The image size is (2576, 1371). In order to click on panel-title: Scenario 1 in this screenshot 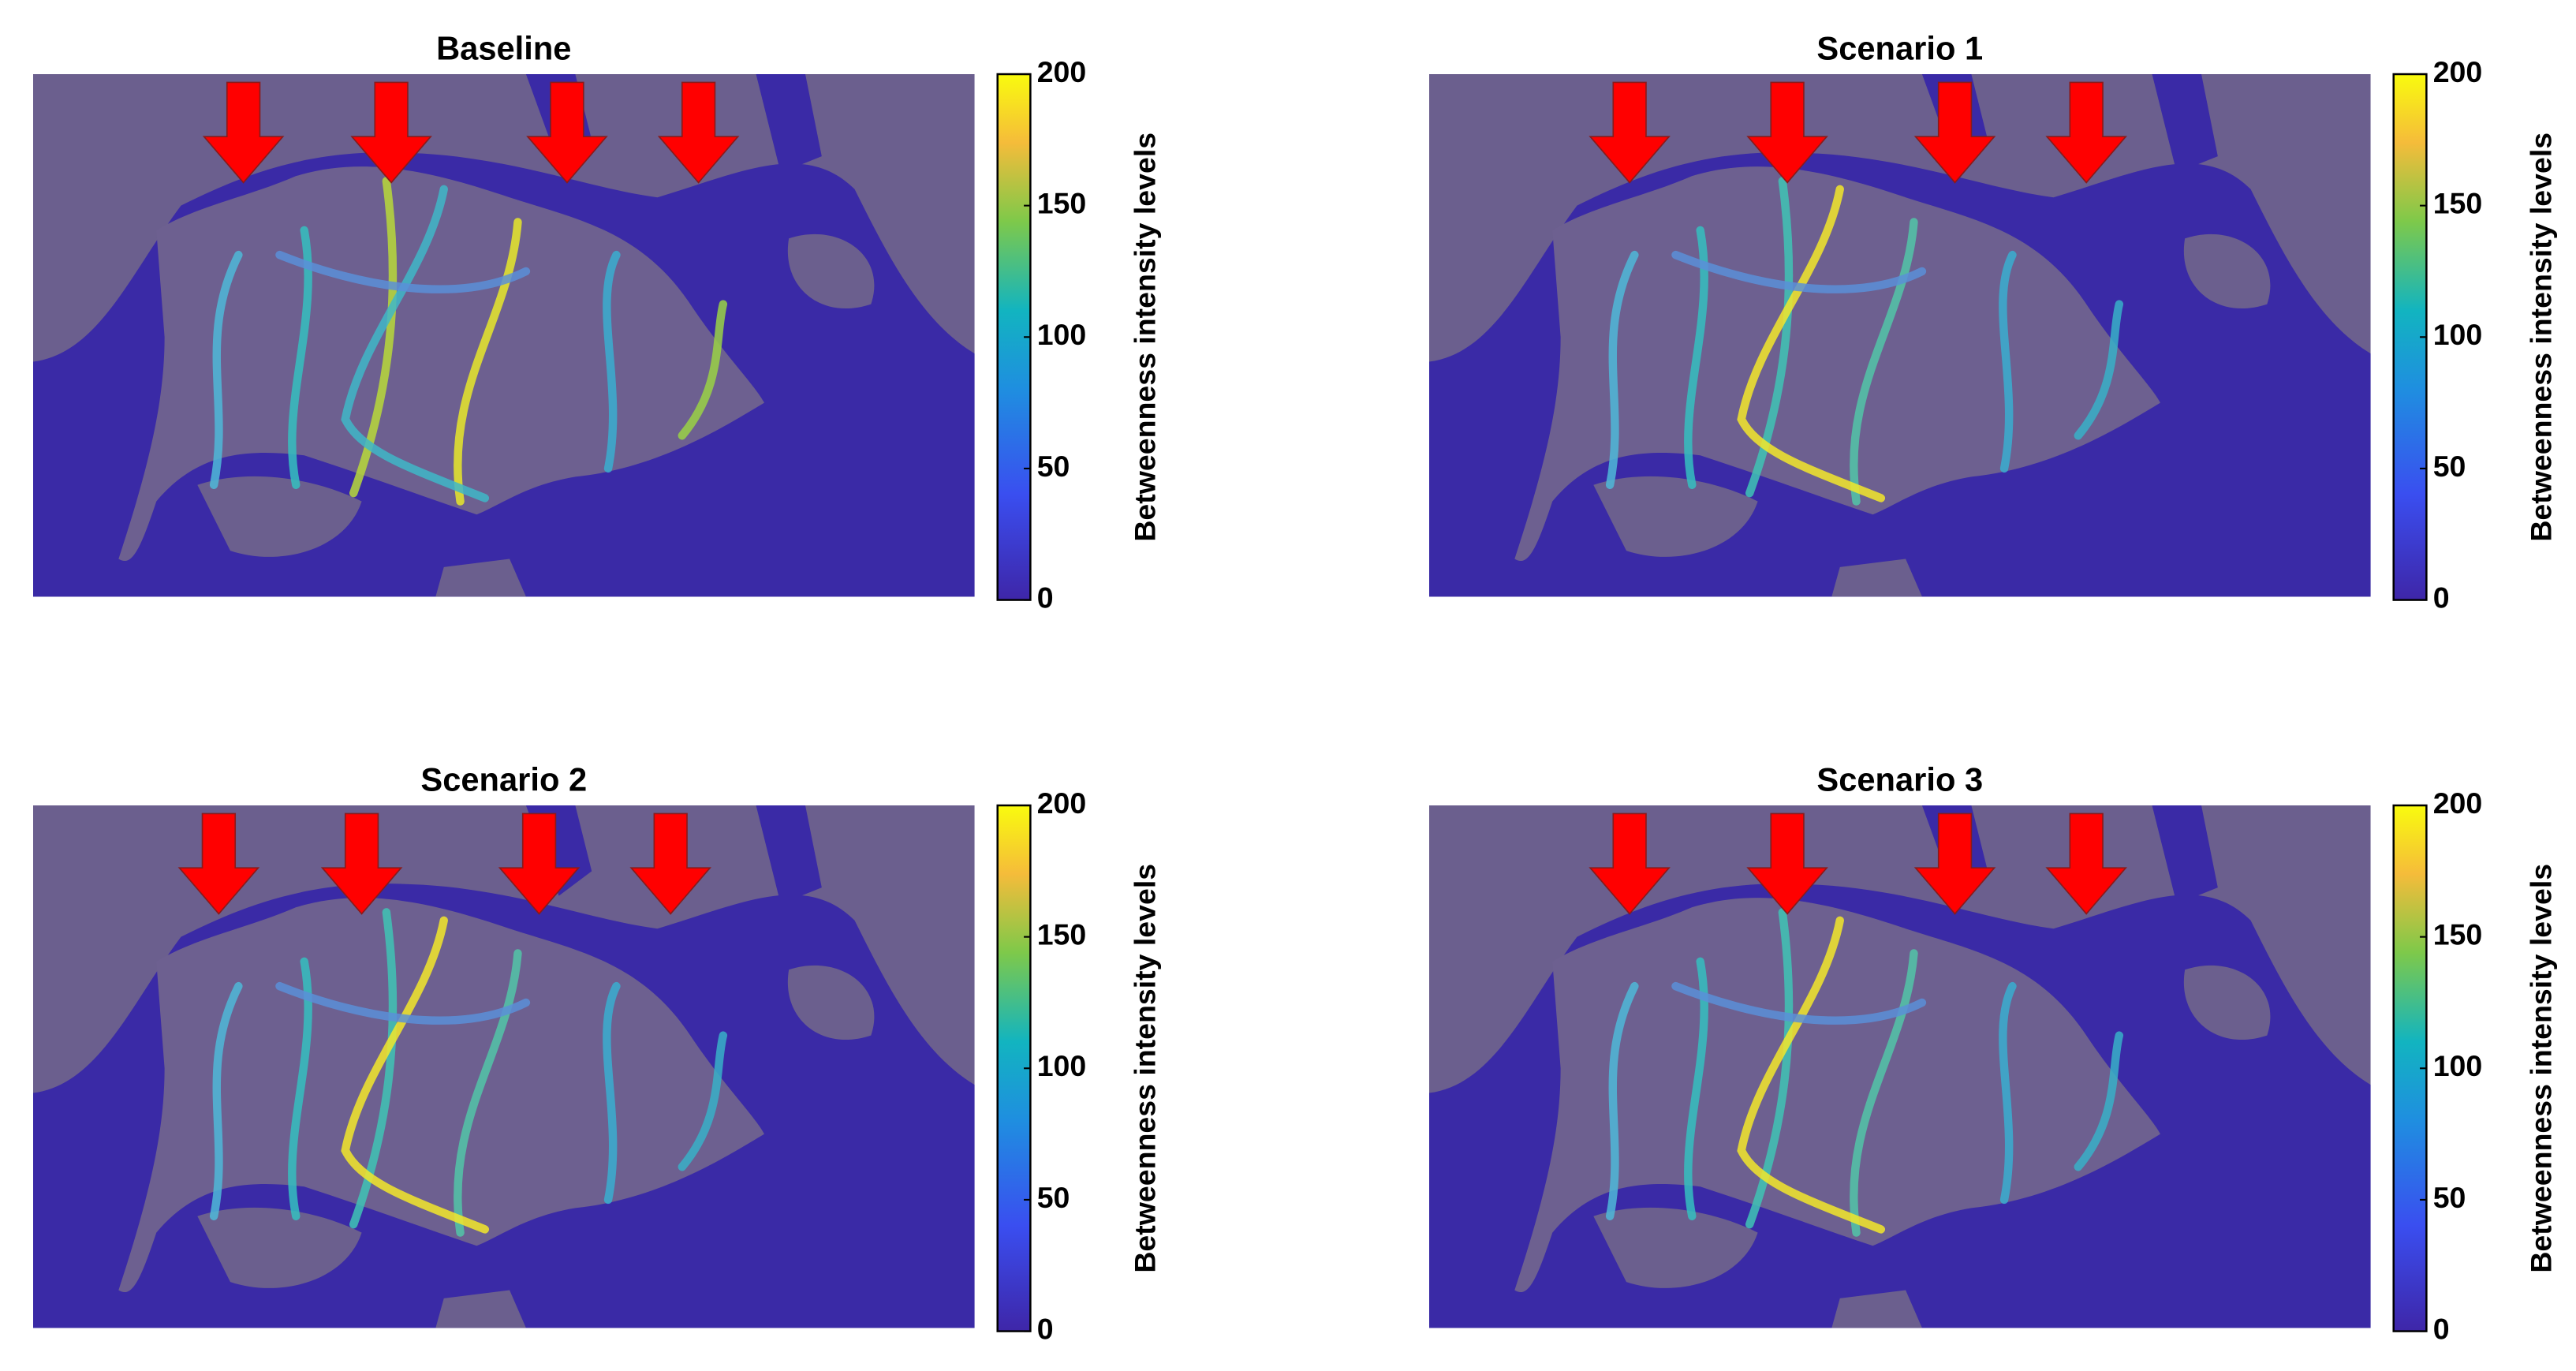, I will do `click(1899, 47)`.